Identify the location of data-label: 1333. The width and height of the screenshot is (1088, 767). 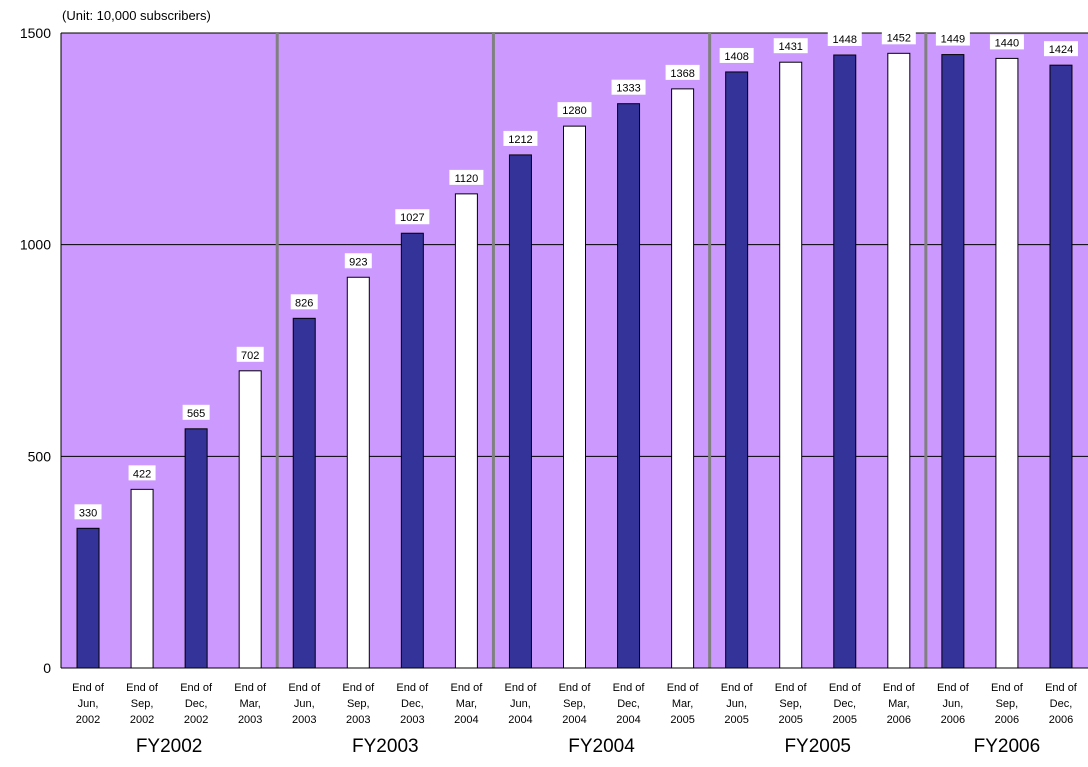
(628, 89).